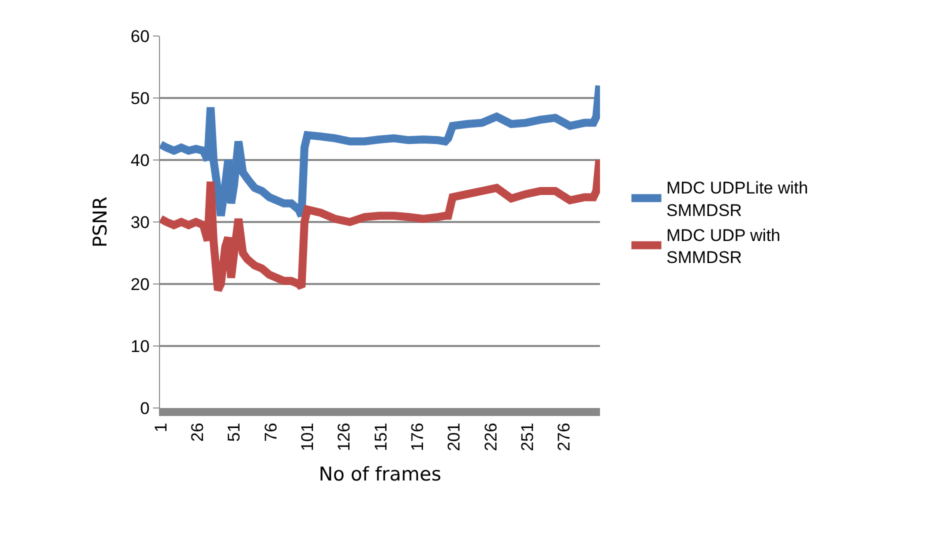  I want to click on y-tick-label: 10, so click(140, 346).